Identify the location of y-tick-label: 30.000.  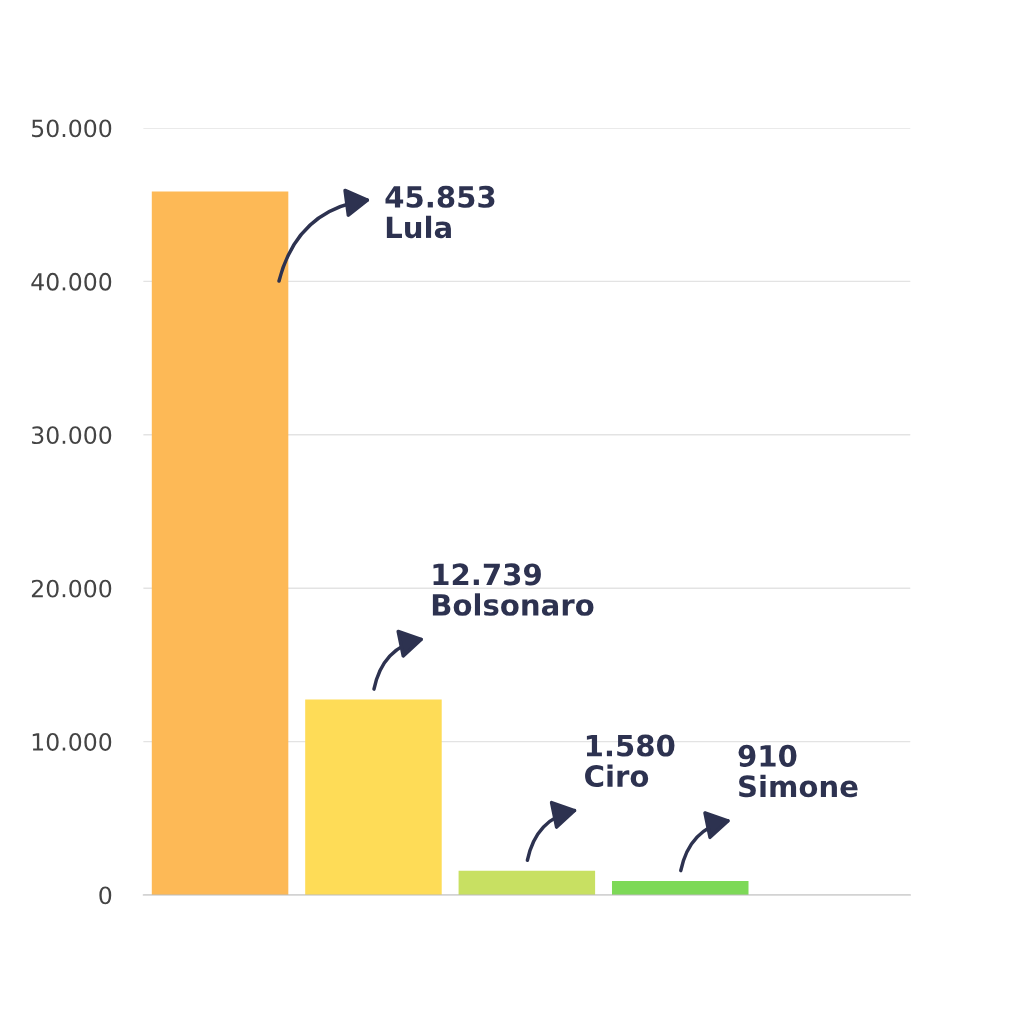
(71, 435).